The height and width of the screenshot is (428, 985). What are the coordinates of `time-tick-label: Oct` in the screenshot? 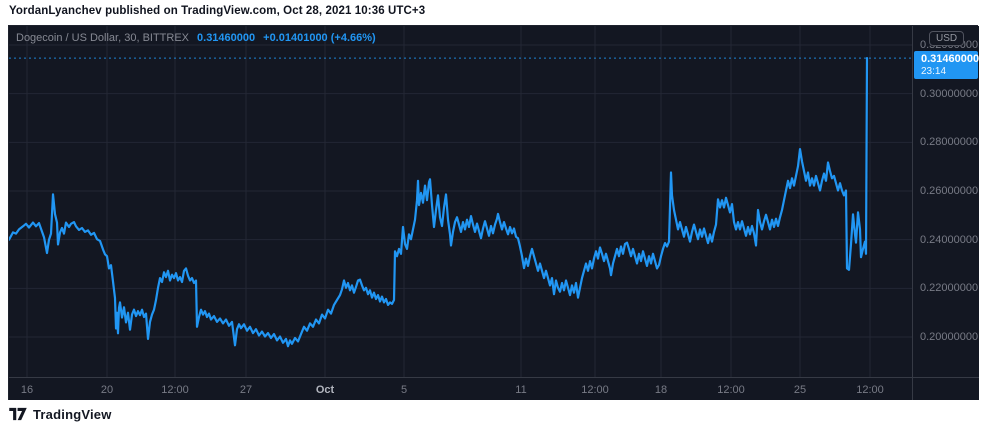 It's located at (325, 390).